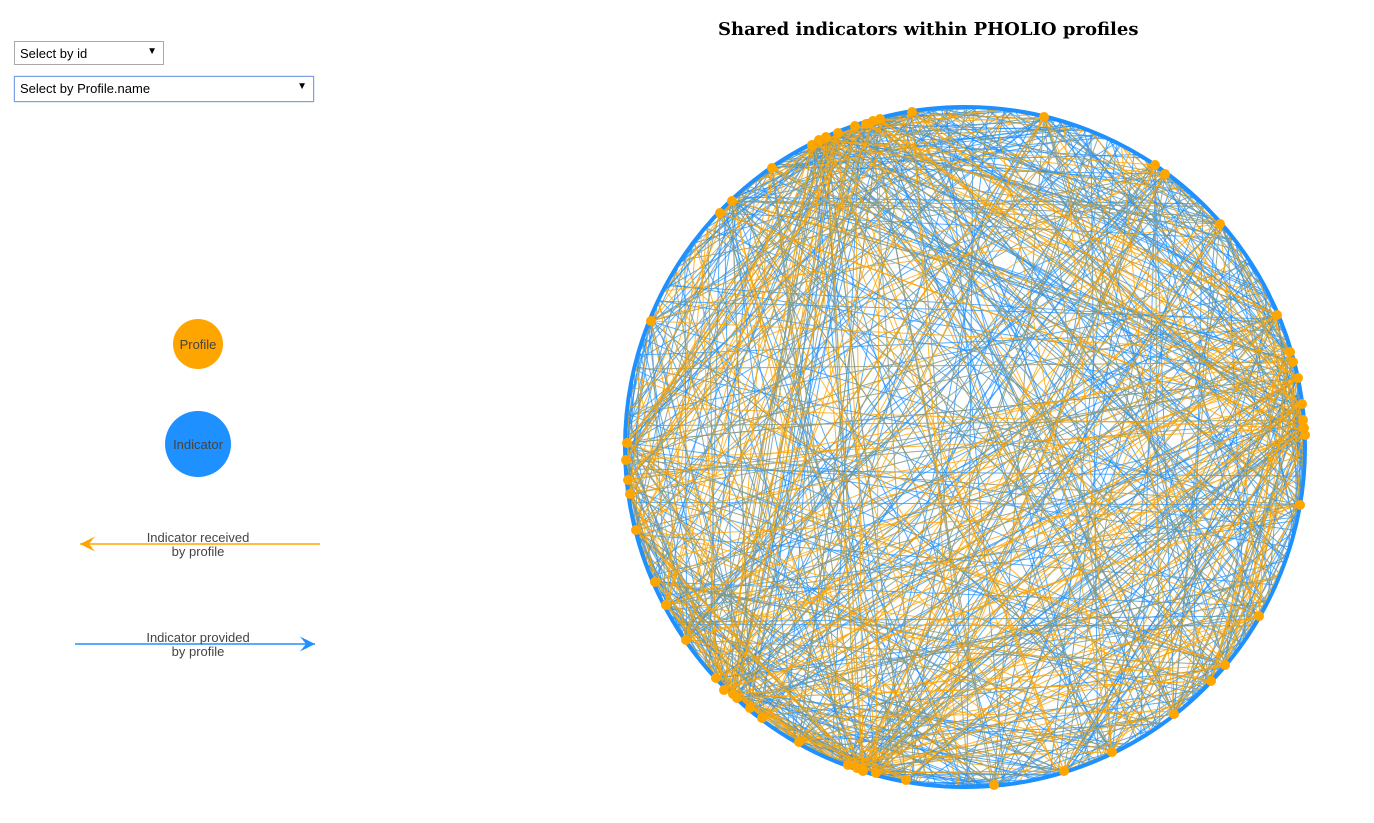  I want to click on legend-indicator-node, so click(198, 444).